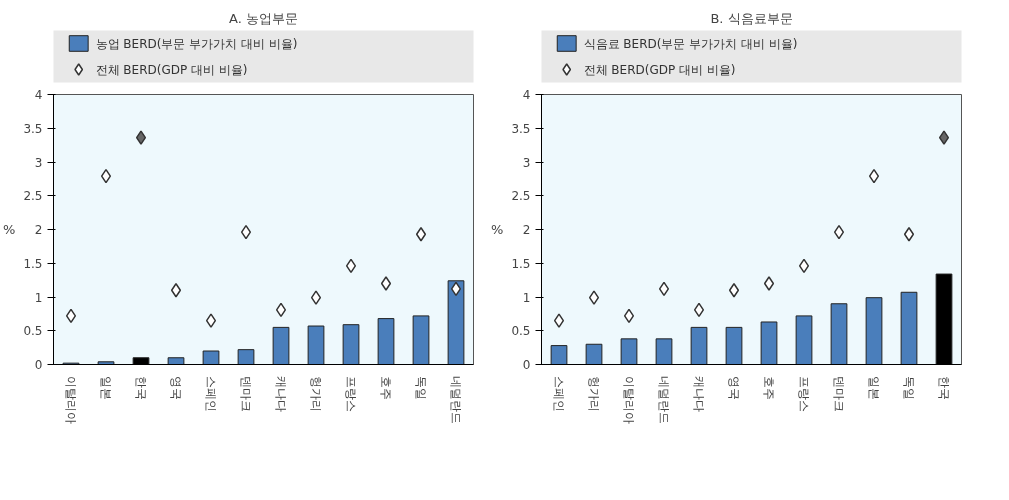  What do you see at coordinates (196, 43) in the screenshot?
I see `legend-label: 농업 BERD(부문 부가가치 대비 비율)` at bounding box center [196, 43].